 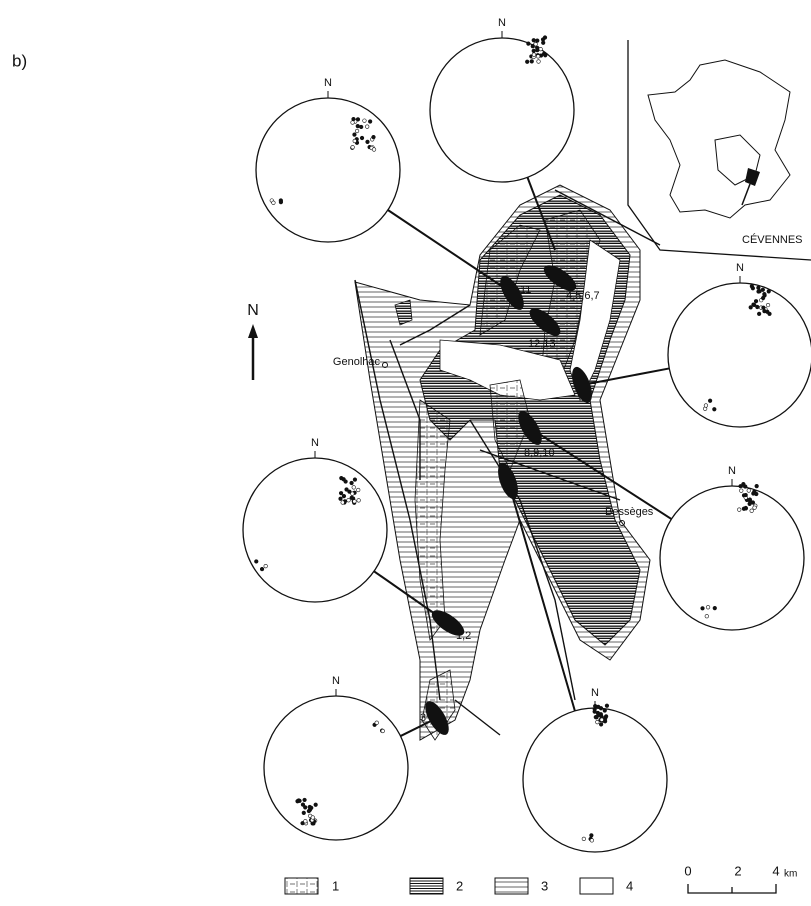 I want to click on site-label: 4,5,6,7, so click(x=583, y=296).